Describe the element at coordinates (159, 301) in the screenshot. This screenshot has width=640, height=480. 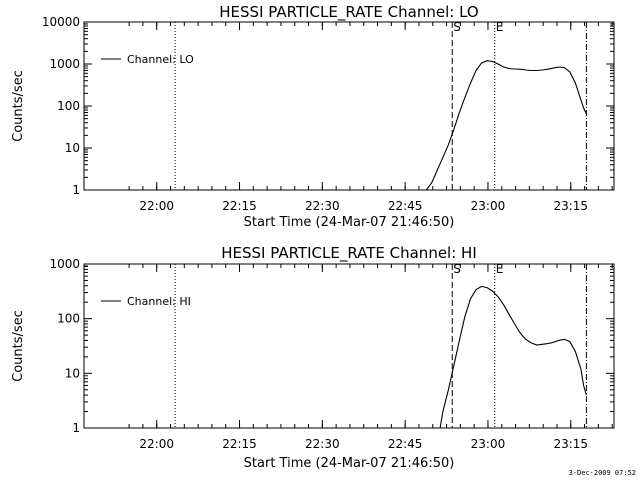
I see `legend-label: Channel: HI` at that location.